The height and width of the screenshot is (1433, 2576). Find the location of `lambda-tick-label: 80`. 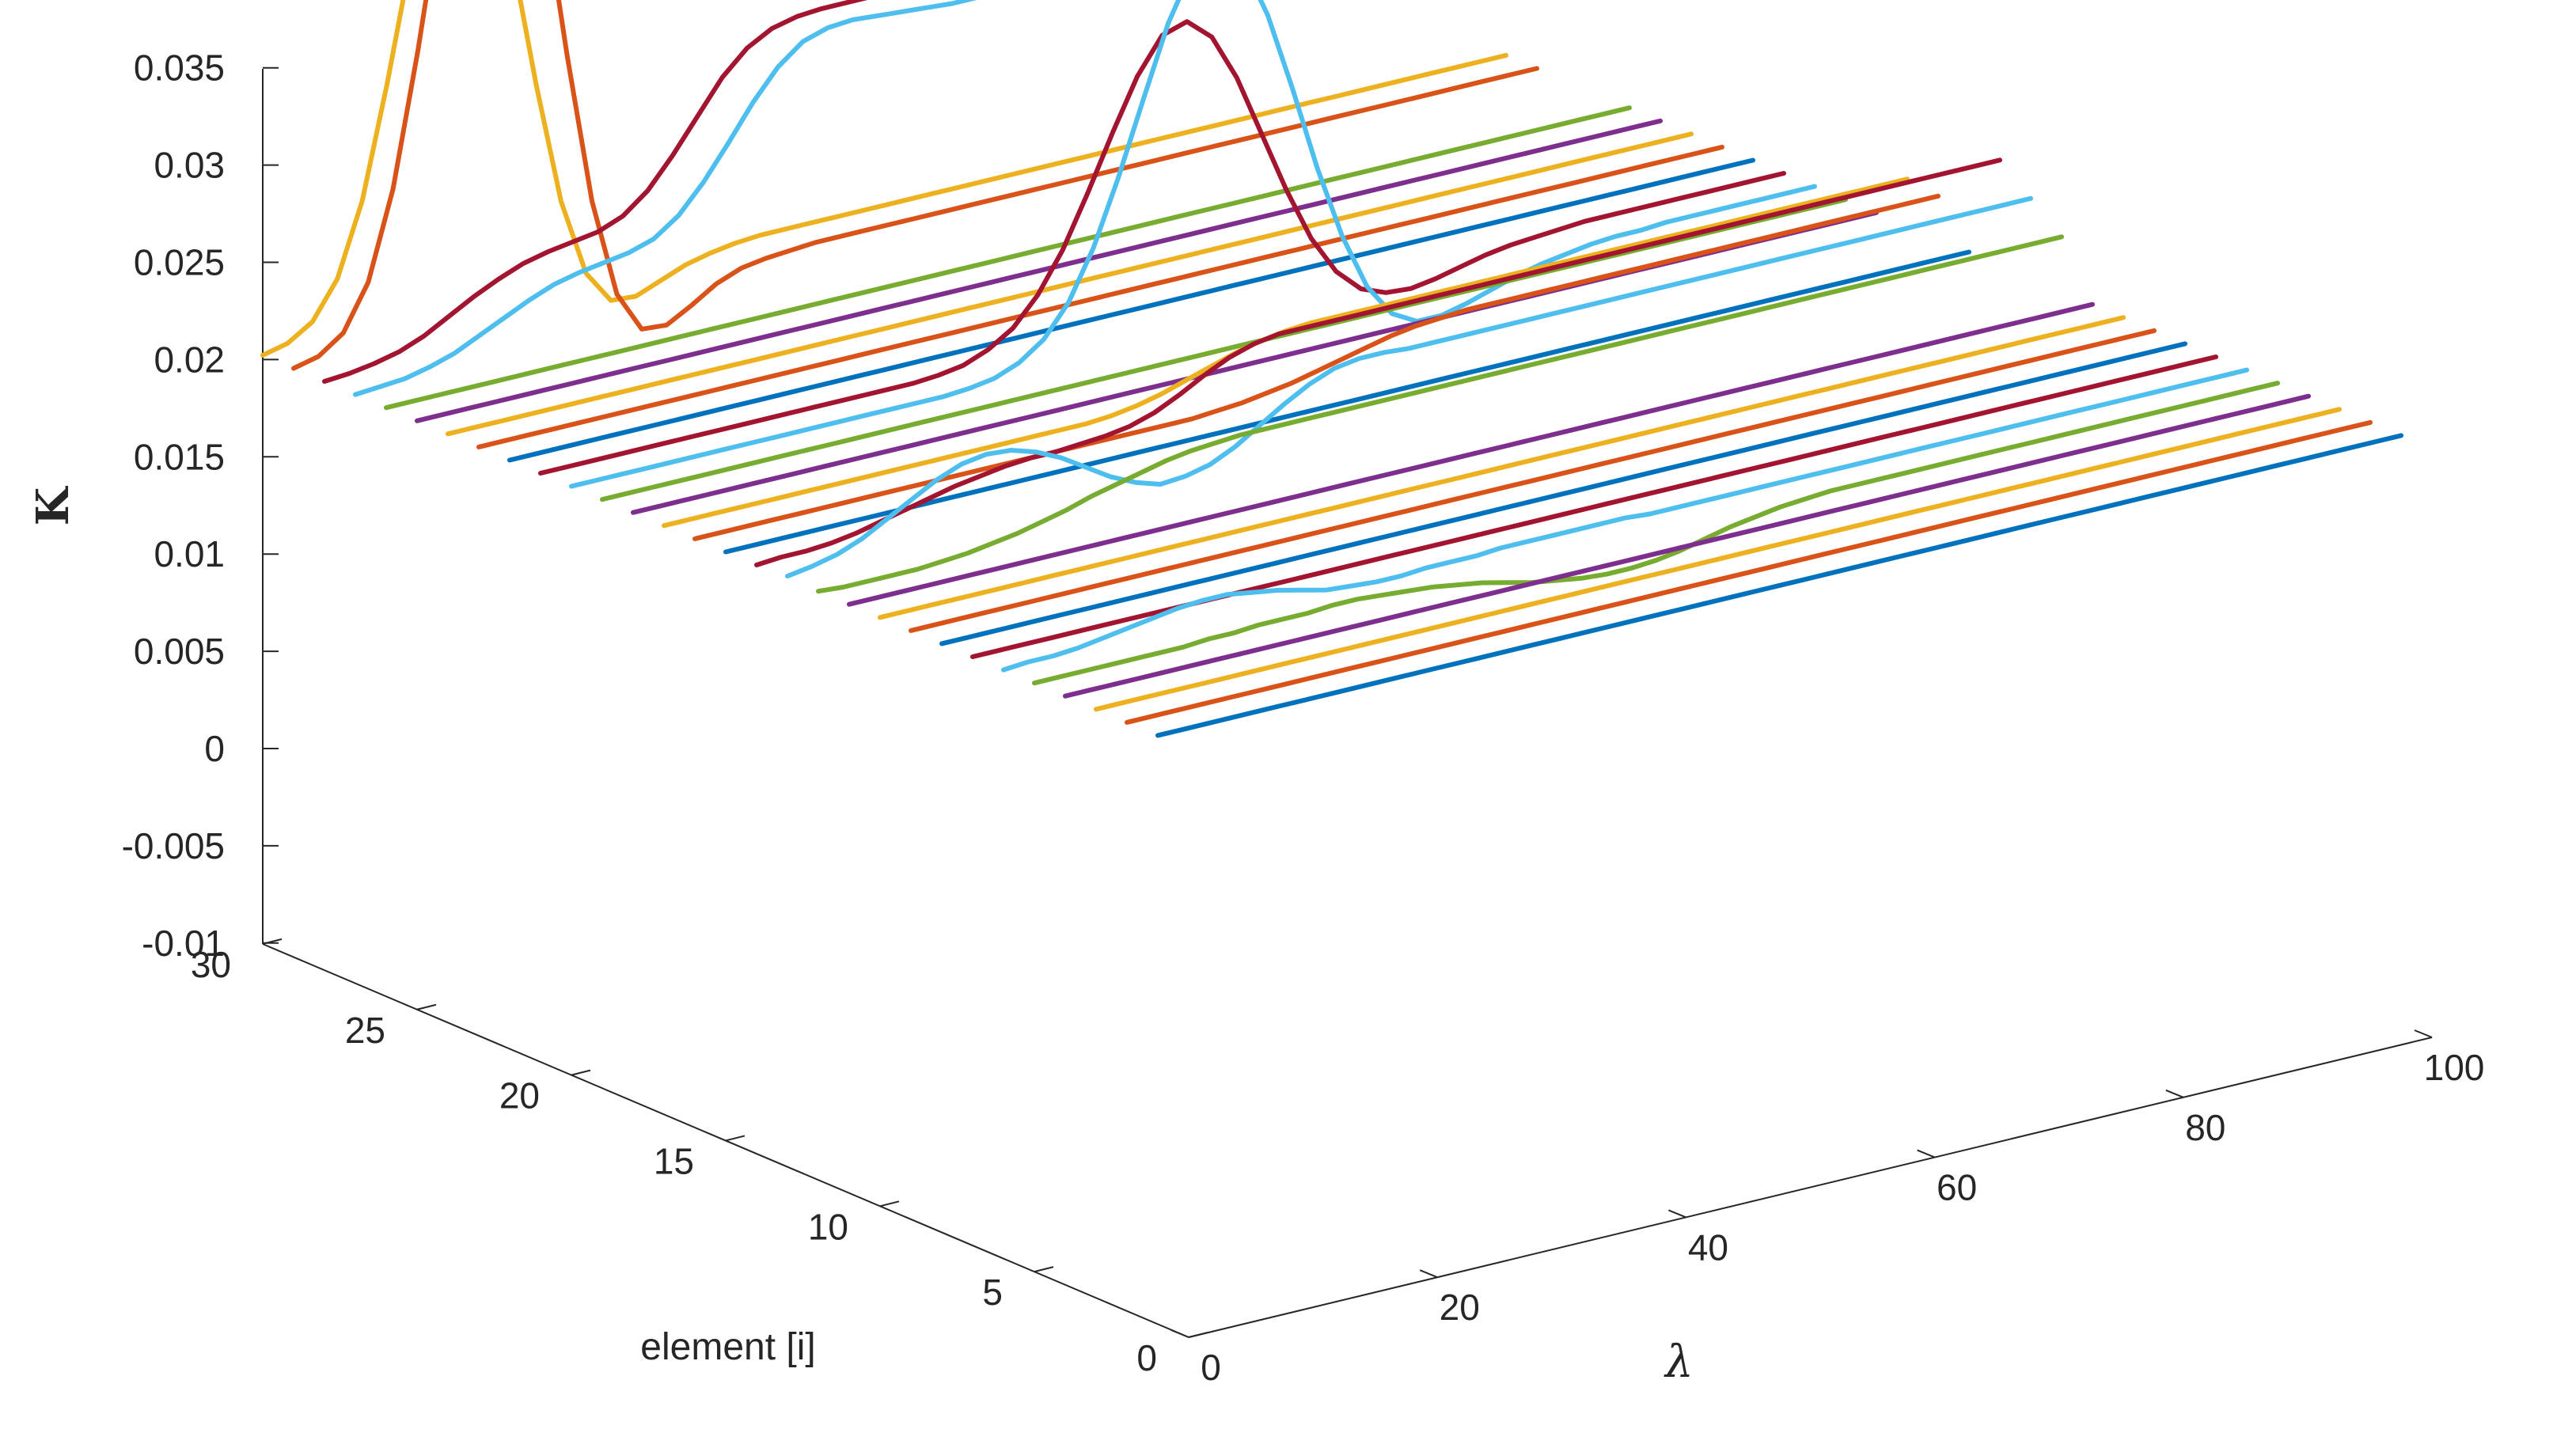

lambda-tick-label: 80 is located at coordinates (2205, 1127).